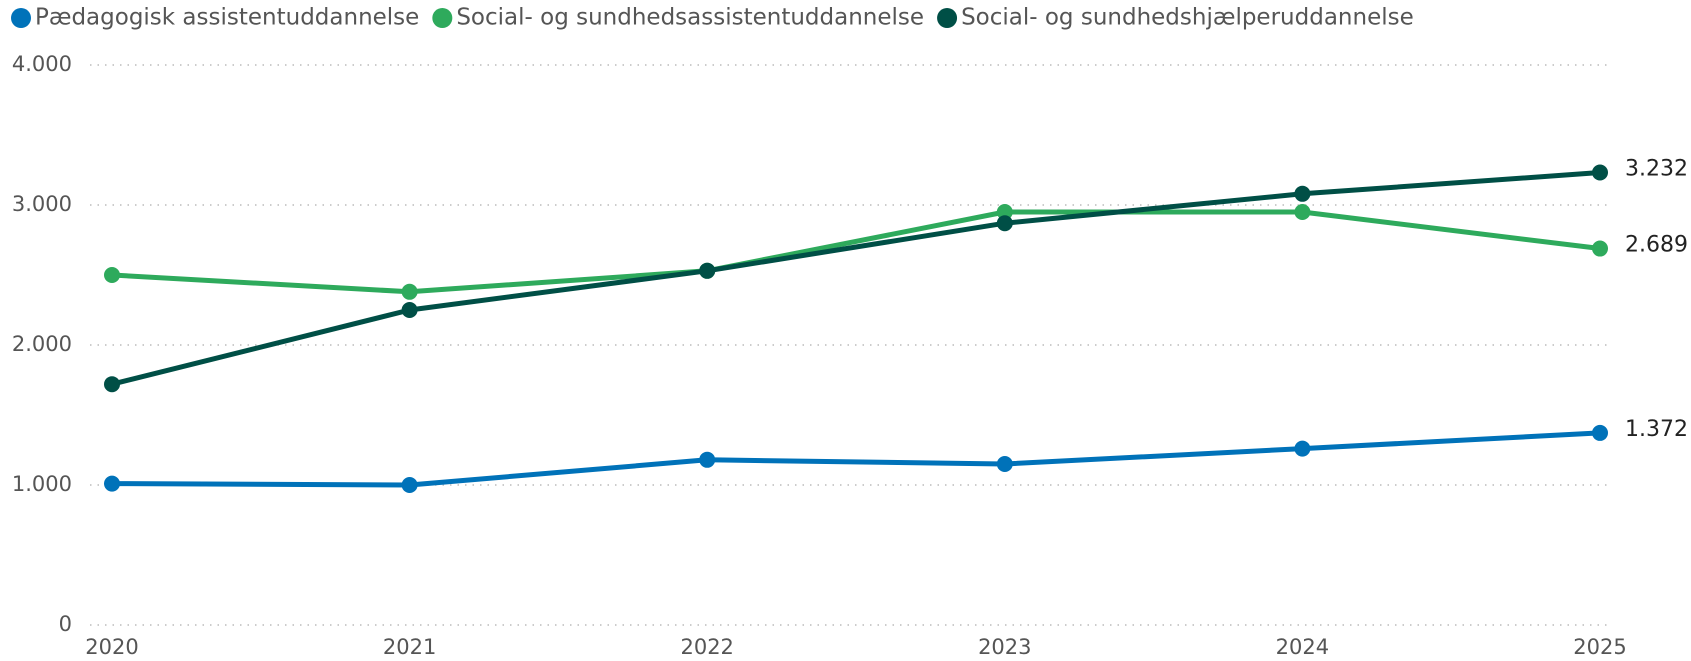 The width and height of the screenshot is (1691, 661). I want to click on x-tick-label: 2025, so click(1599, 647).